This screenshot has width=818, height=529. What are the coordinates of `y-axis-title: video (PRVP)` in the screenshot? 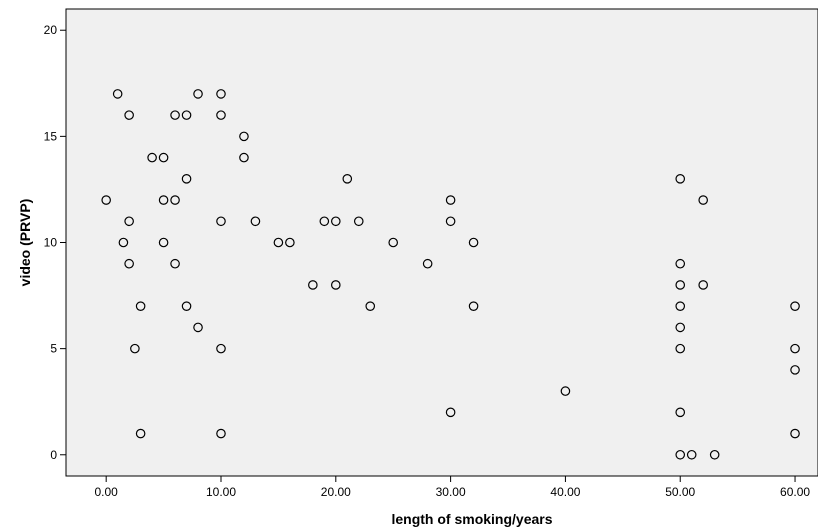 It's located at (25, 243).